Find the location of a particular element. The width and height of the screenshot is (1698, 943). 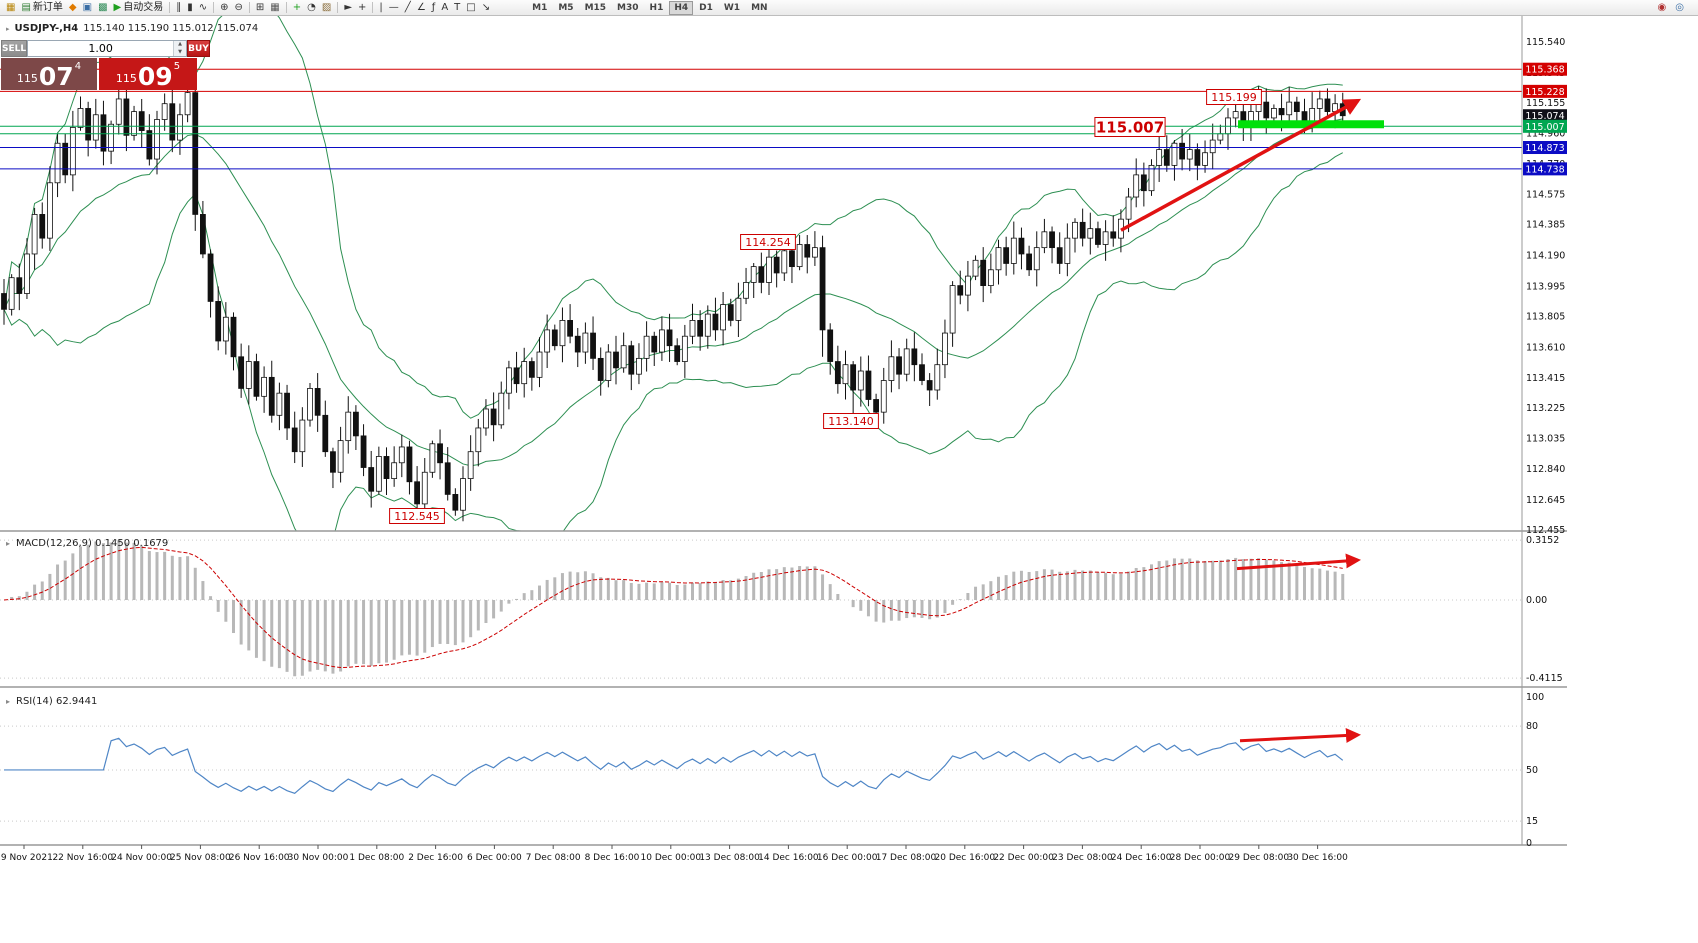

text-tool-button: A is located at coordinates (444, 8).